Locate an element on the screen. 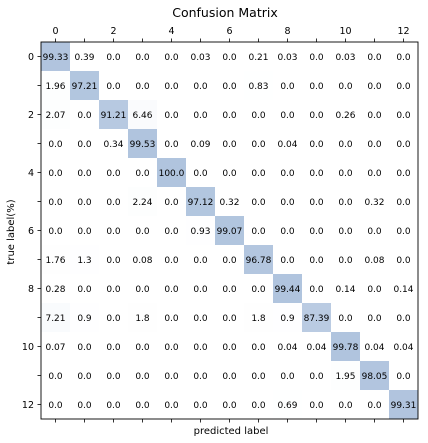  heatmap-cell-r10-c12 is located at coordinates (403, 346).